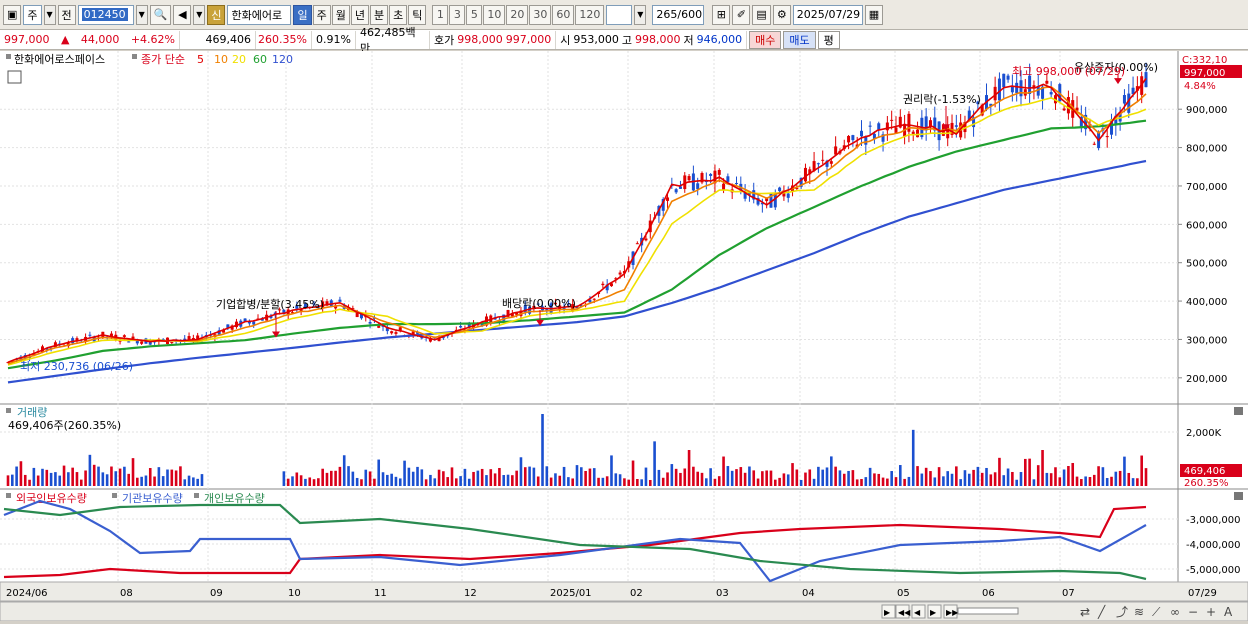 The image size is (1248, 624). I want to click on stock-code-dropdown-icon: ▼, so click(141, 14).